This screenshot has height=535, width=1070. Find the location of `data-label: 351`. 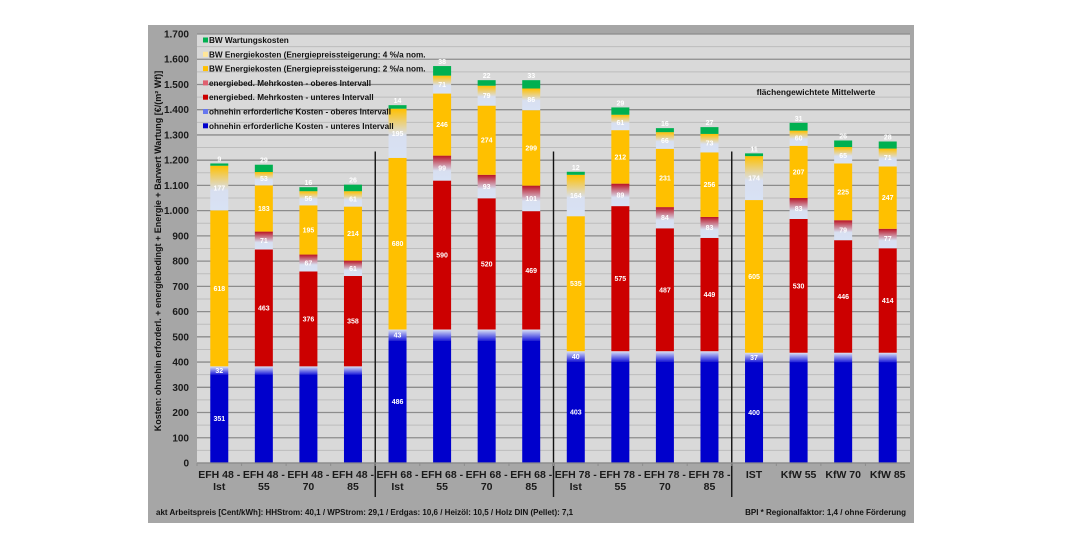

data-label: 351 is located at coordinates (219, 419).